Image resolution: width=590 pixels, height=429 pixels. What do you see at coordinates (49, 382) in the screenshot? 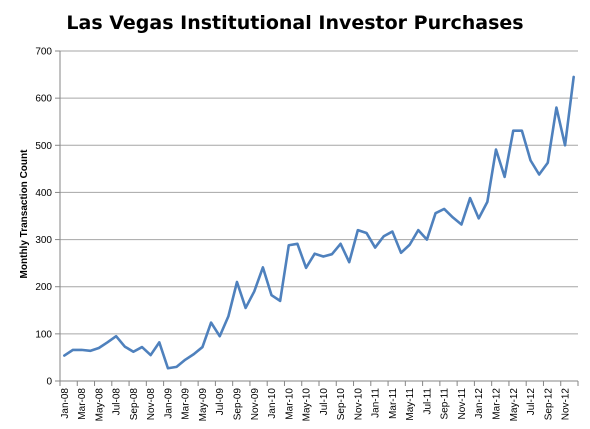
I see `y-tick-label: 0` at bounding box center [49, 382].